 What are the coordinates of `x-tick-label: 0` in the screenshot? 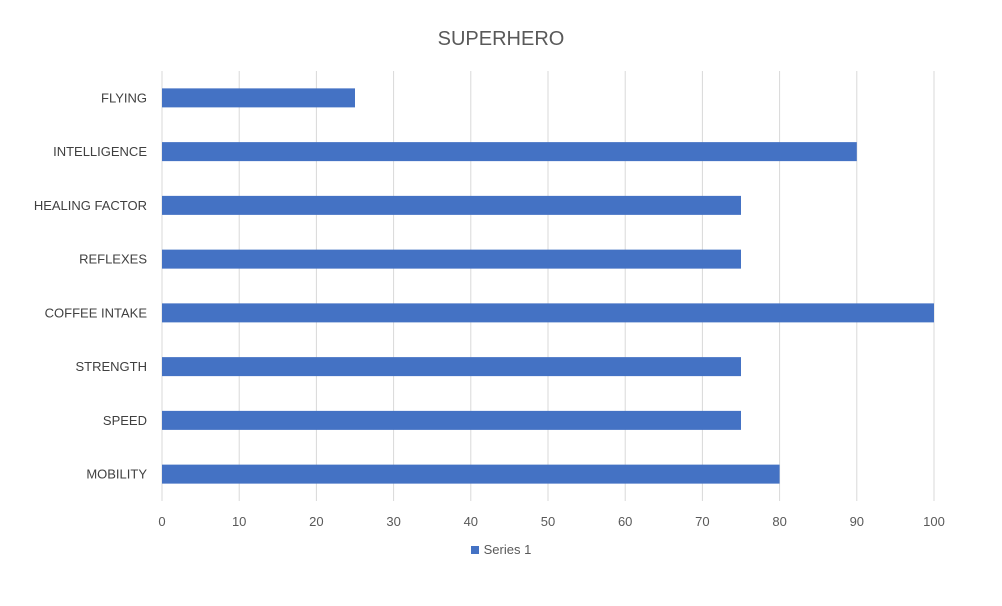 It's located at (161, 521).